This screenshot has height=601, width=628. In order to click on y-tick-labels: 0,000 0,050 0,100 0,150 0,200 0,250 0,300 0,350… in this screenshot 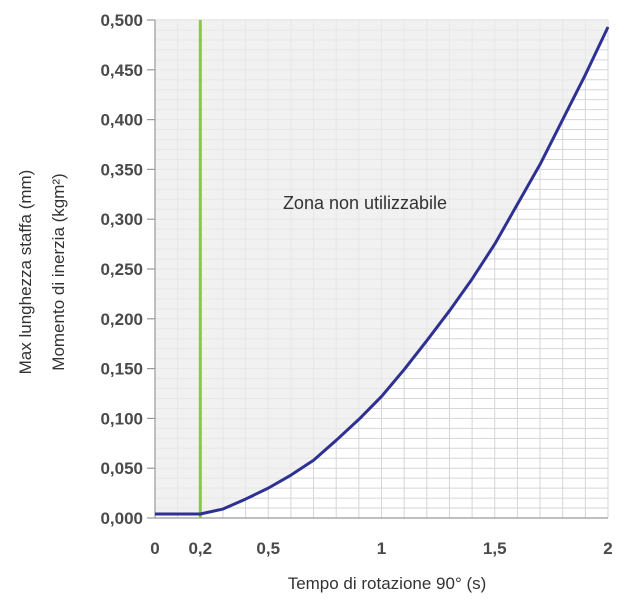, I will do `click(121, 269)`.